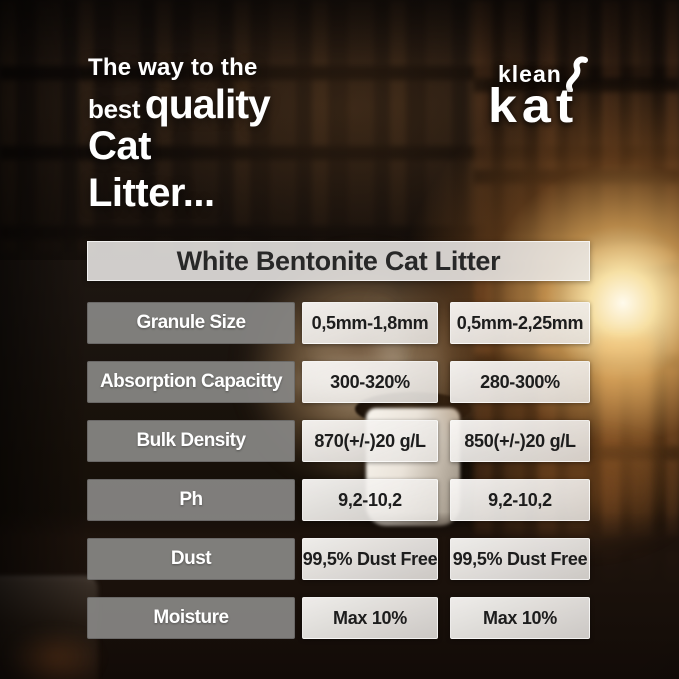  What do you see at coordinates (114, 108) in the screenshot?
I see `headline-best: best` at bounding box center [114, 108].